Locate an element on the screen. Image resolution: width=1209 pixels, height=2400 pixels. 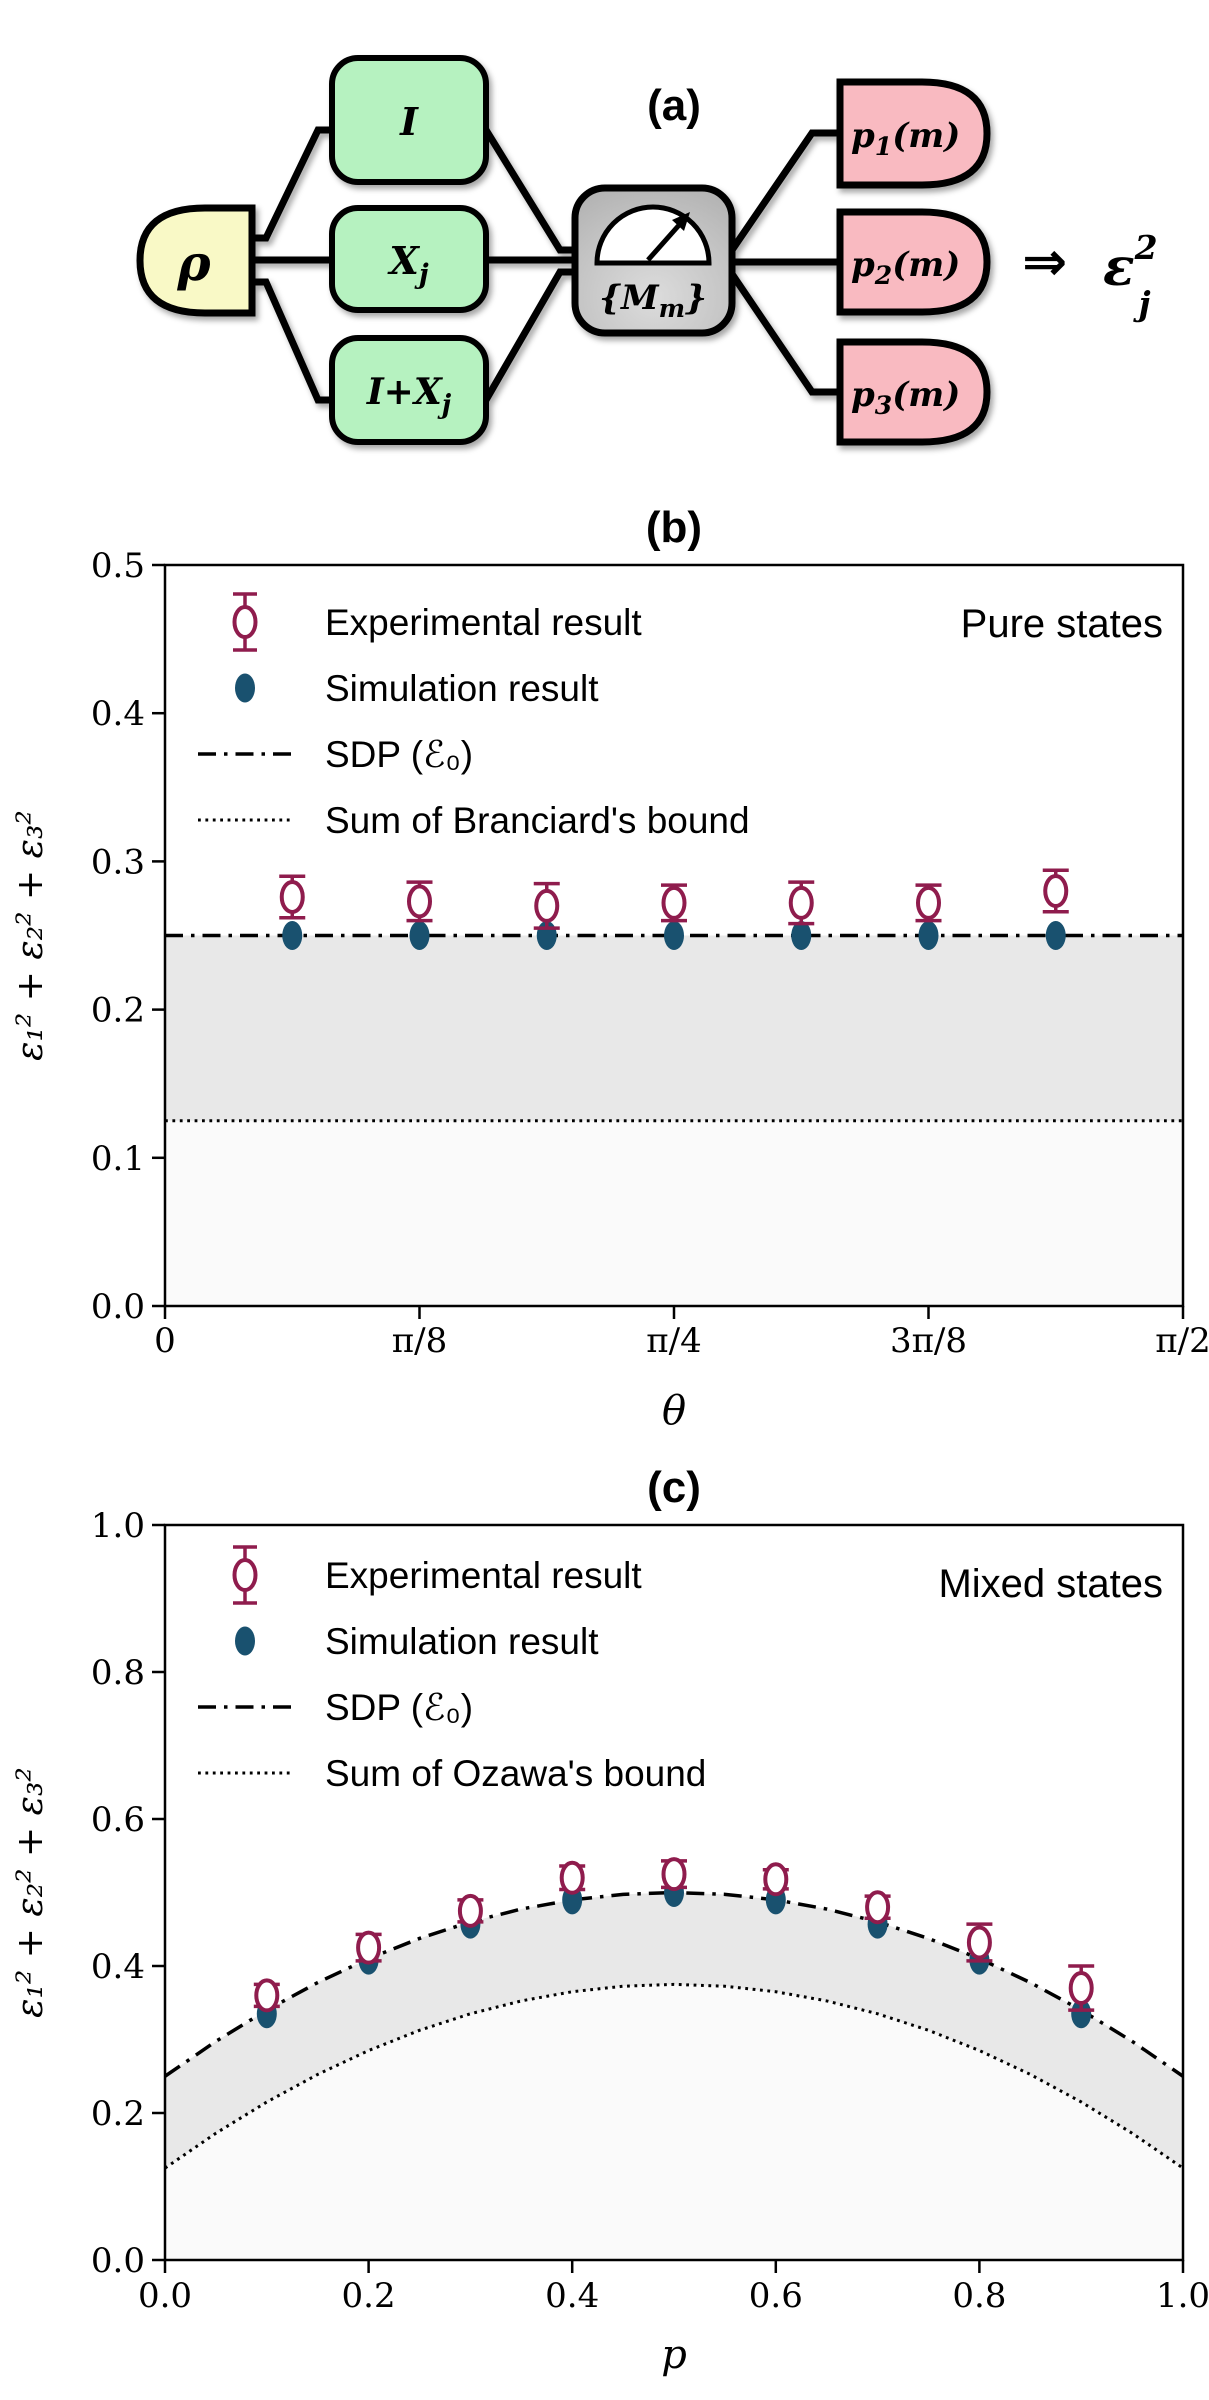
panel-a-title: (a) is located at coordinates (674, 105).